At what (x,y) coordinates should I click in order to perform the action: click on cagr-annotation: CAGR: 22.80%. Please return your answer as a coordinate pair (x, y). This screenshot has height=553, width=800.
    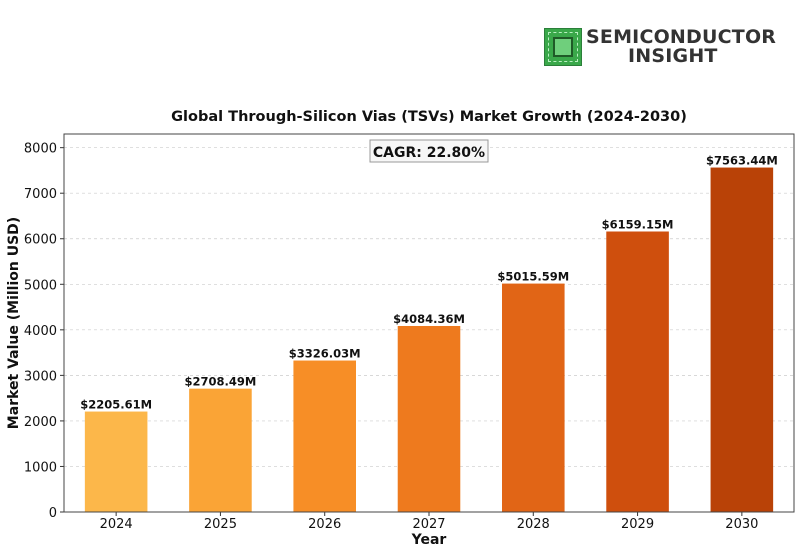
    Looking at the image, I should click on (429, 153).